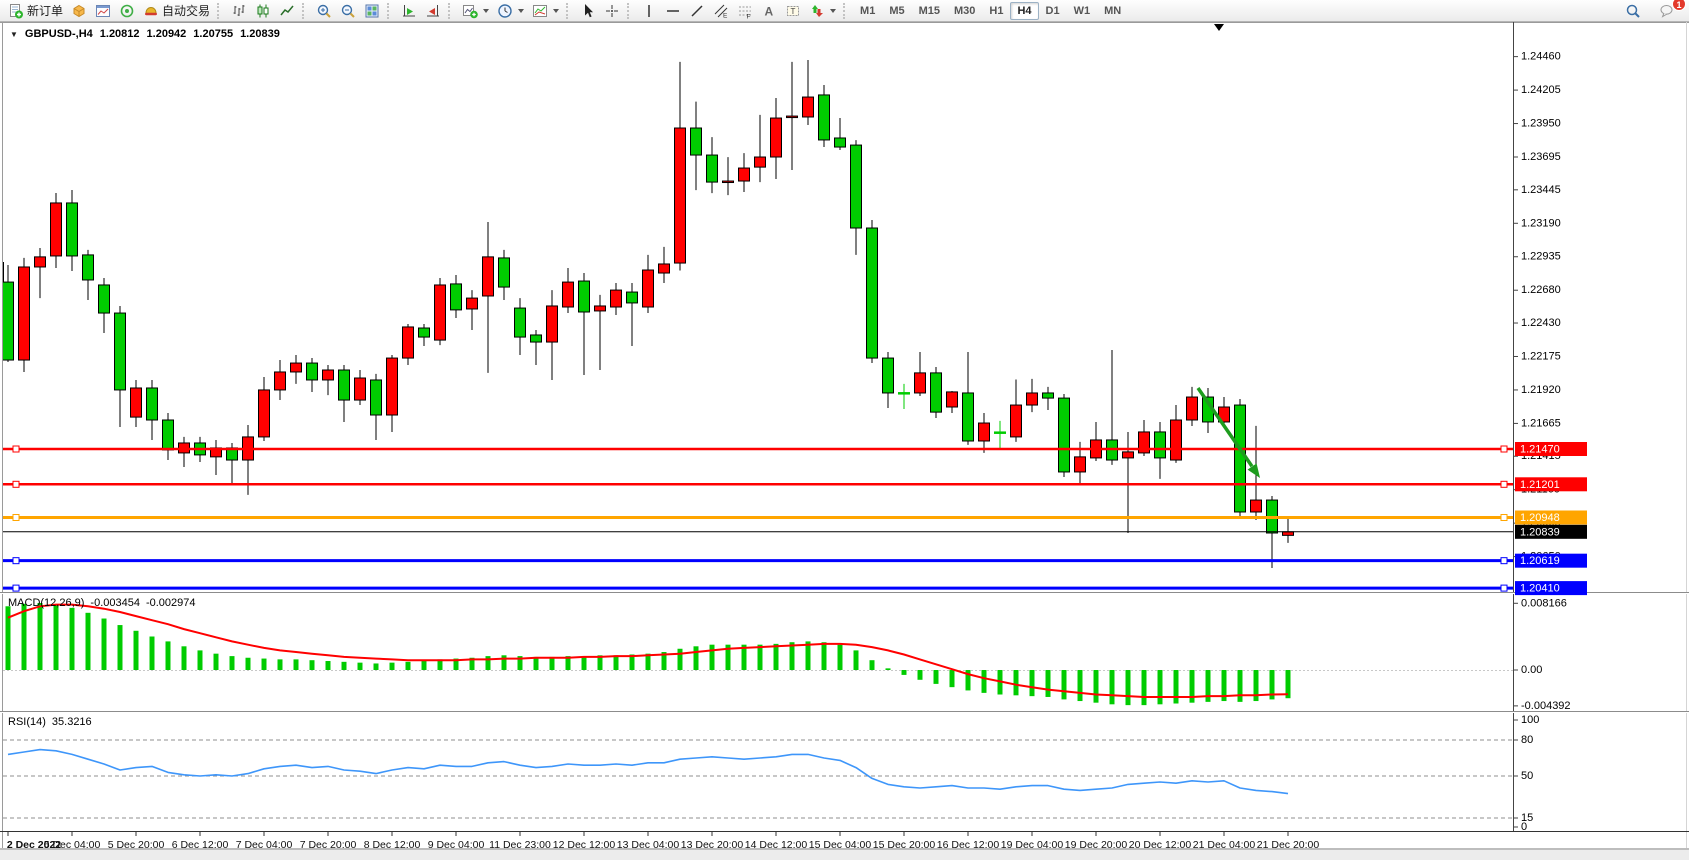 Image resolution: width=1689 pixels, height=860 pixels. What do you see at coordinates (287, 11) in the screenshot?
I see `line-chart-button` at bounding box center [287, 11].